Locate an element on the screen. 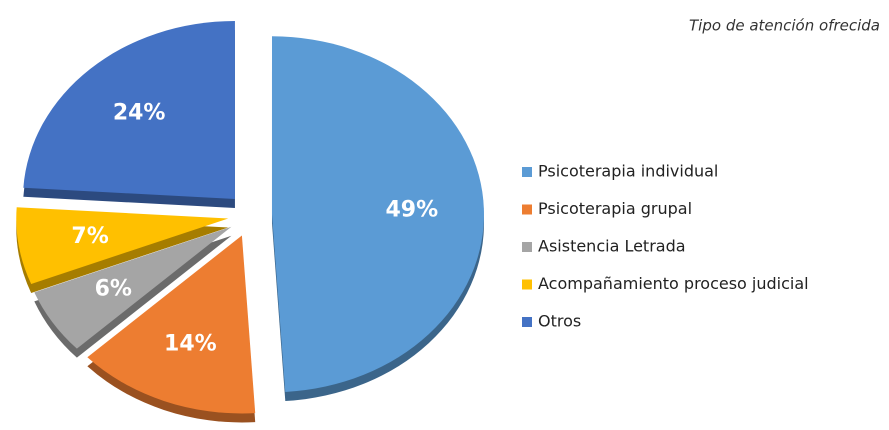 The width and height of the screenshot is (889, 430). legend-label: Psicoterapia grupal is located at coordinates (615, 208).